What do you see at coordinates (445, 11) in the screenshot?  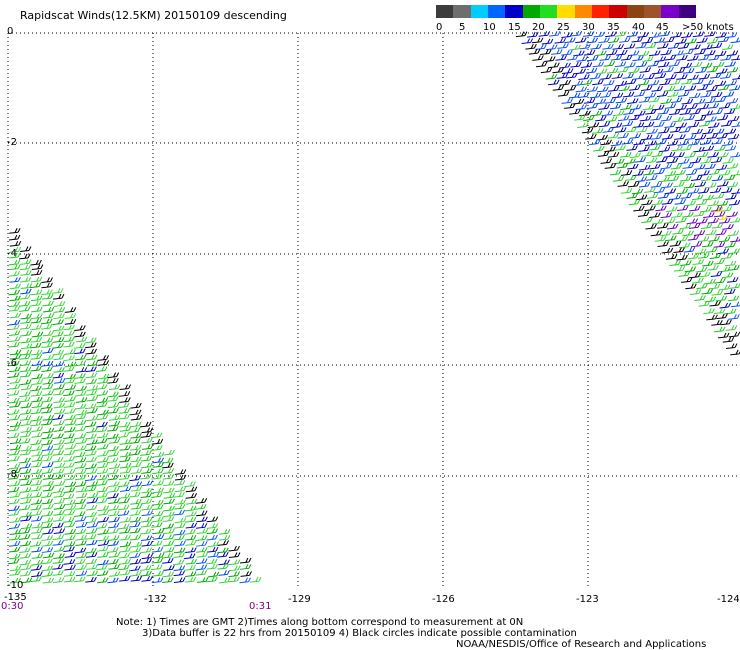 I see `colorbar-swatch` at bounding box center [445, 11].